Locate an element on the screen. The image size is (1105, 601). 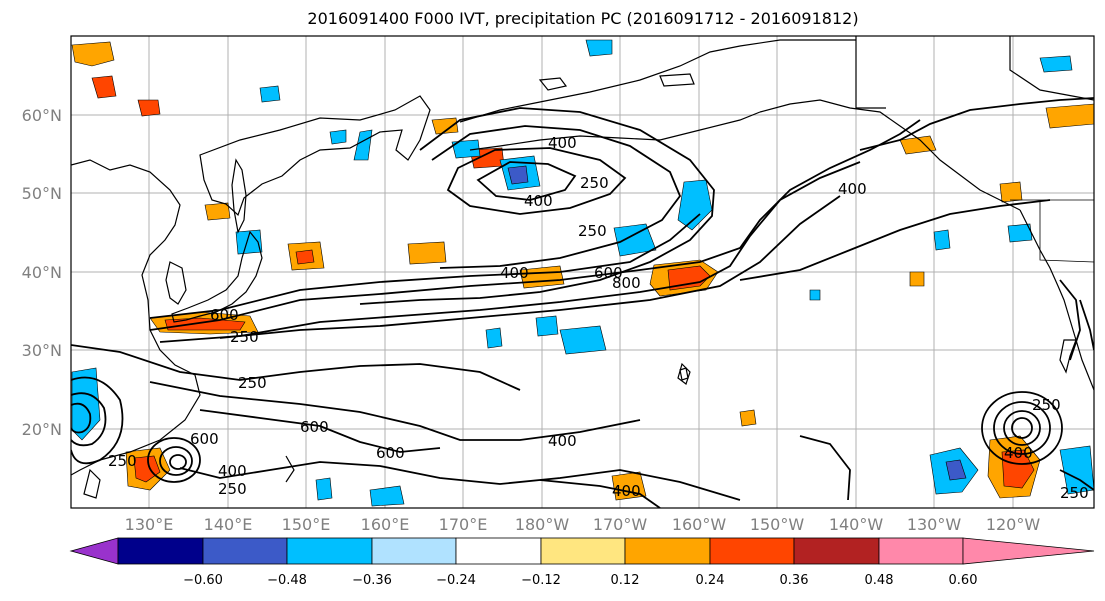
lon-label: 180°W is located at coordinates (542, 524).